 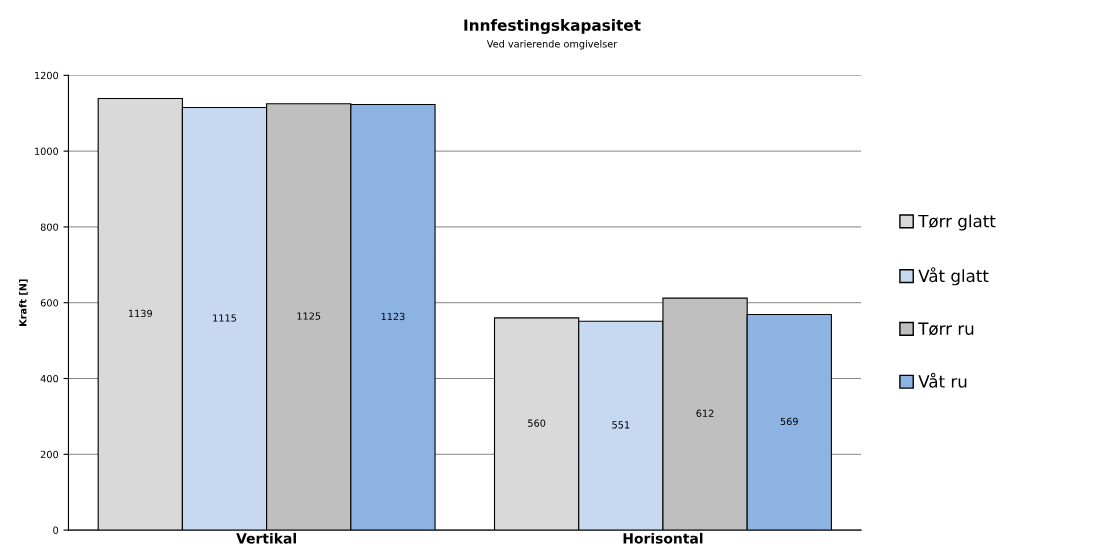 What do you see at coordinates (47, 151) in the screenshot?
I see `y-tick-label: 1000` at bounding box center [47, 151].